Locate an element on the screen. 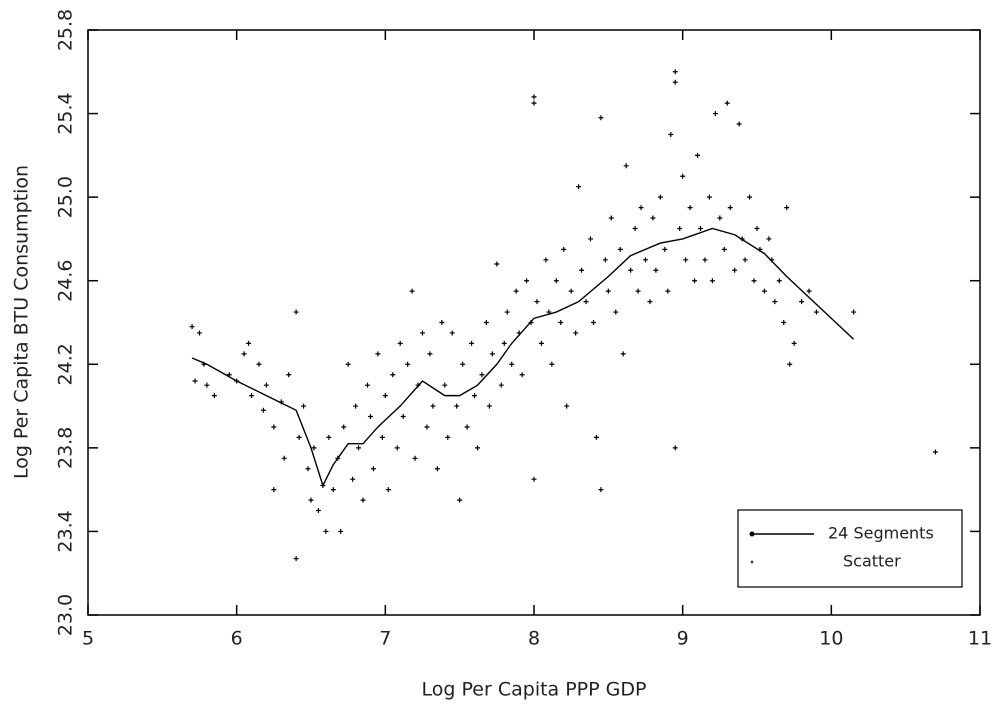 The height and width of the screenshot is (710, 1002). y-tick-label: 24.6 is located at coordinates (66, 281).